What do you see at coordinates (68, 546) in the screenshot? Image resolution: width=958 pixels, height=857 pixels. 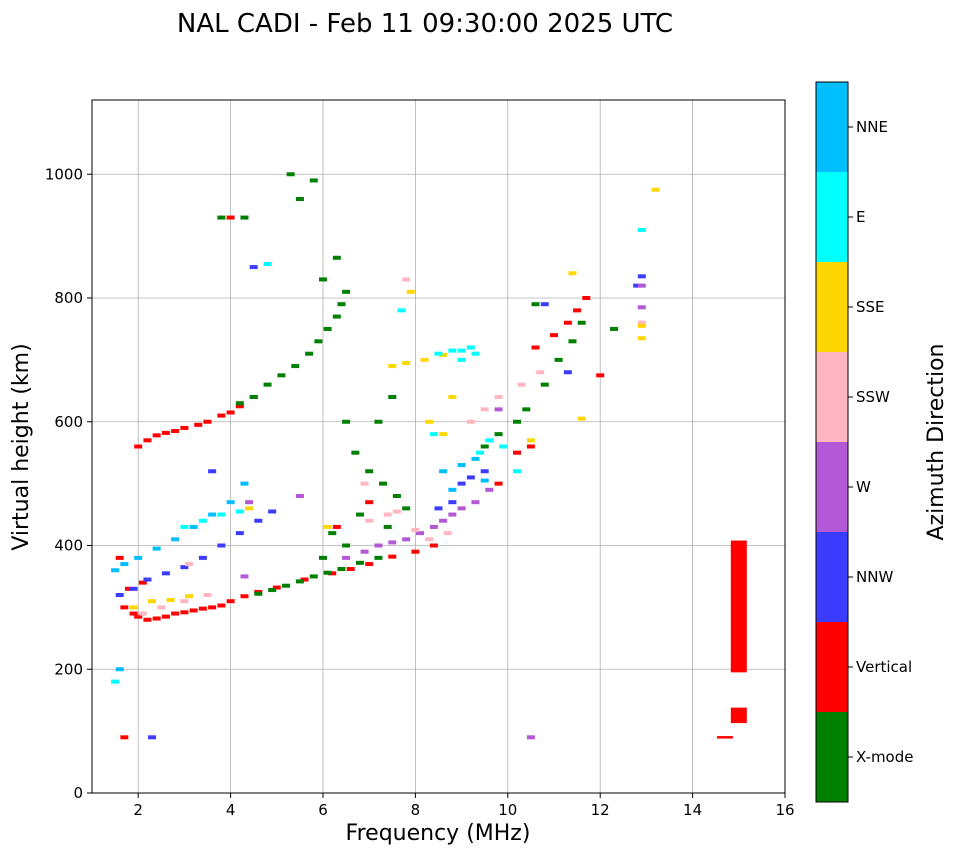 I see `y-tick-label: 400` at bounding box center [68, 546].